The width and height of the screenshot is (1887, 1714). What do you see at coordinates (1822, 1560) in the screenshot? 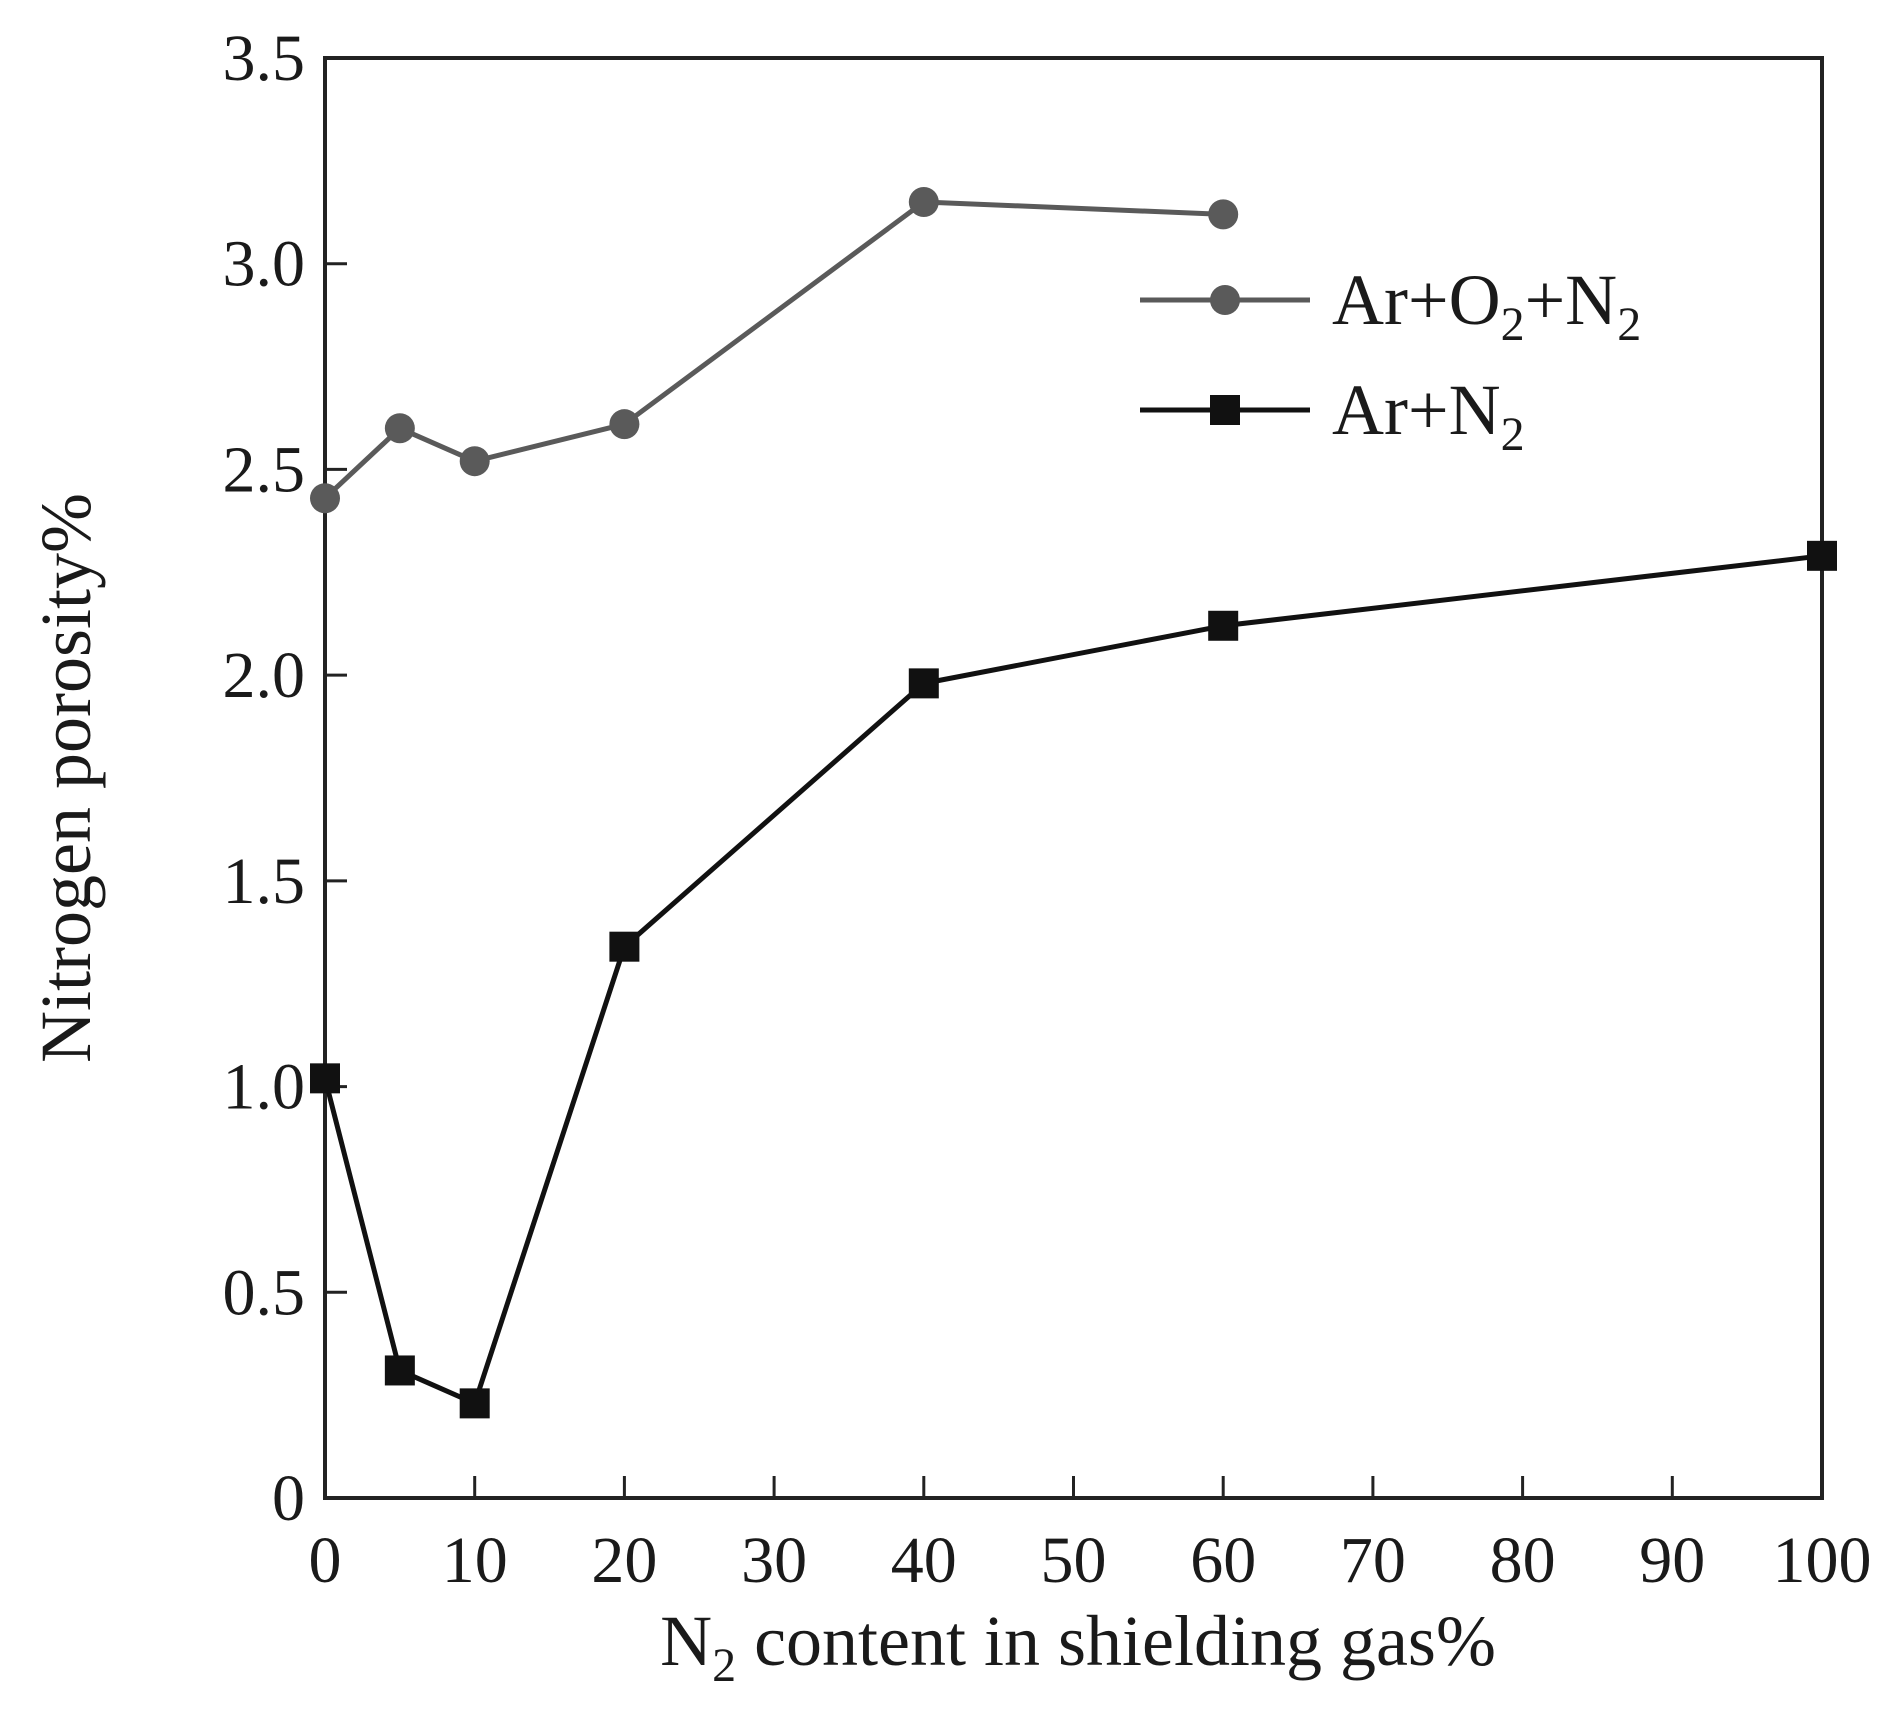
I see `x-tick-label: 100` at bounding box center [1822, 1560].